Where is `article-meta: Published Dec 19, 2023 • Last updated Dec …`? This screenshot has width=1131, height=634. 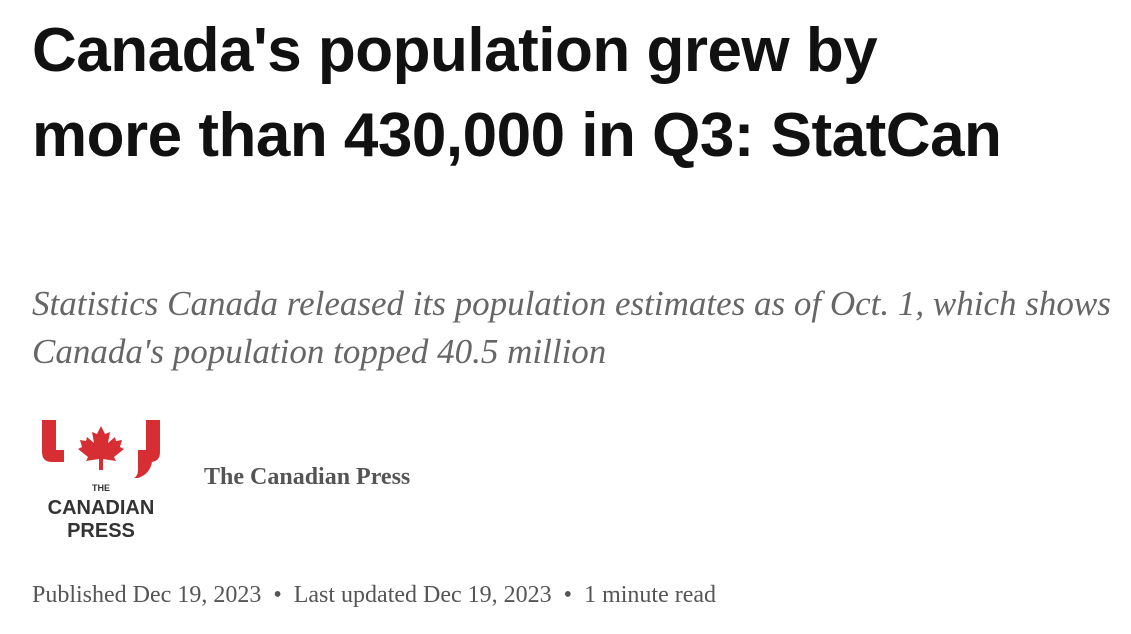 article-meta: Published Dec 19, 2023 • Last updated Dec … is located at coordinates (374, 595).